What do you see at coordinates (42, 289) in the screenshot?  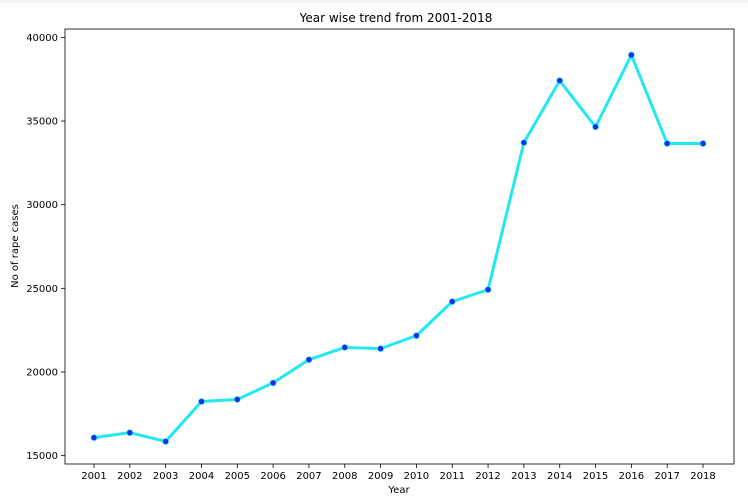 I see `y-tick-label: 25000` at bounding box center [42, 289].